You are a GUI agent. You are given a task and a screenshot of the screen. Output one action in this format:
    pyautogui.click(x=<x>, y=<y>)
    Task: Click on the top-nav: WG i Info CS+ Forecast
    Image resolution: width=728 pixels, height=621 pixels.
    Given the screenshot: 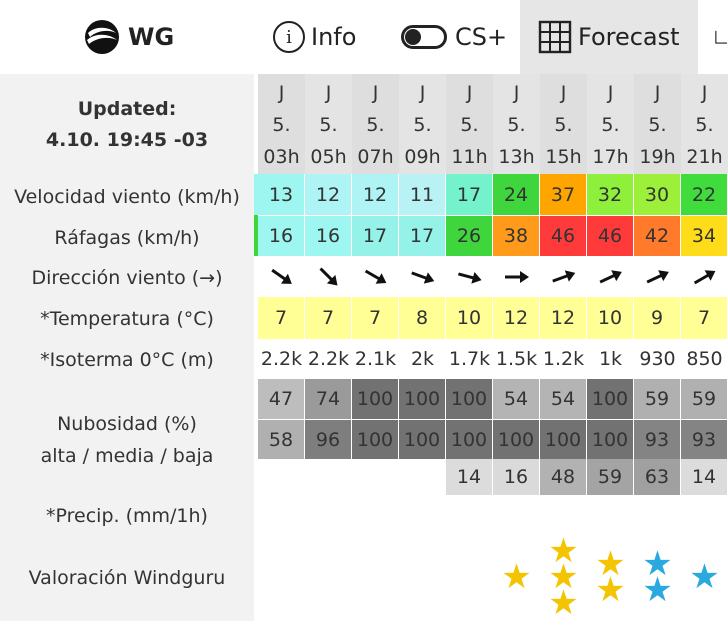 What is the action you would take?
    pyautogui.click(x=364, y=37)
    